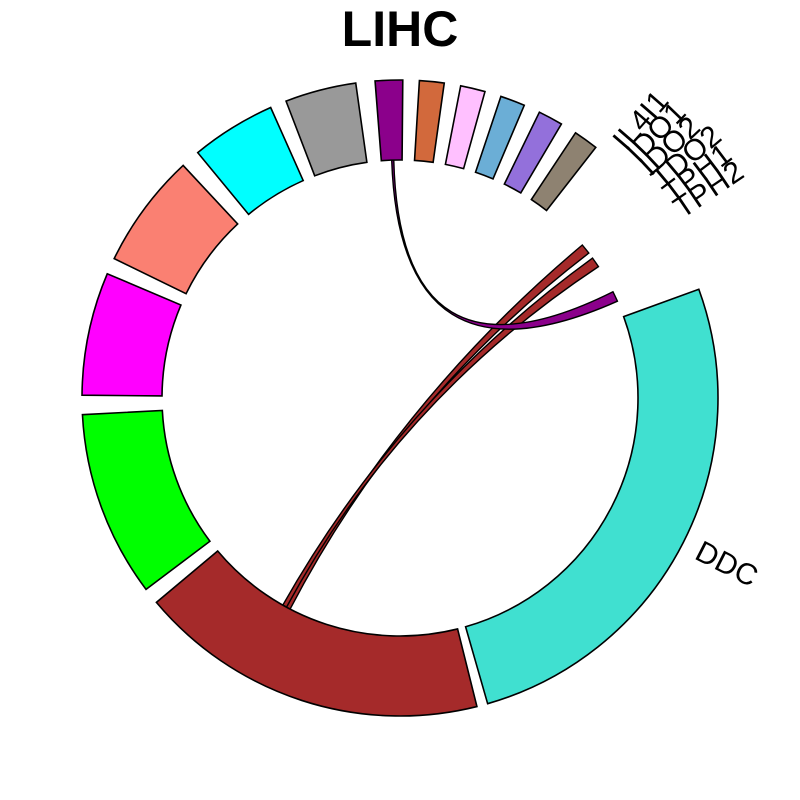 The image size is (800, 800). Describe the element at coordinates (400, 29) in the screenshot. I see `chart-title: LIHC` at that location.